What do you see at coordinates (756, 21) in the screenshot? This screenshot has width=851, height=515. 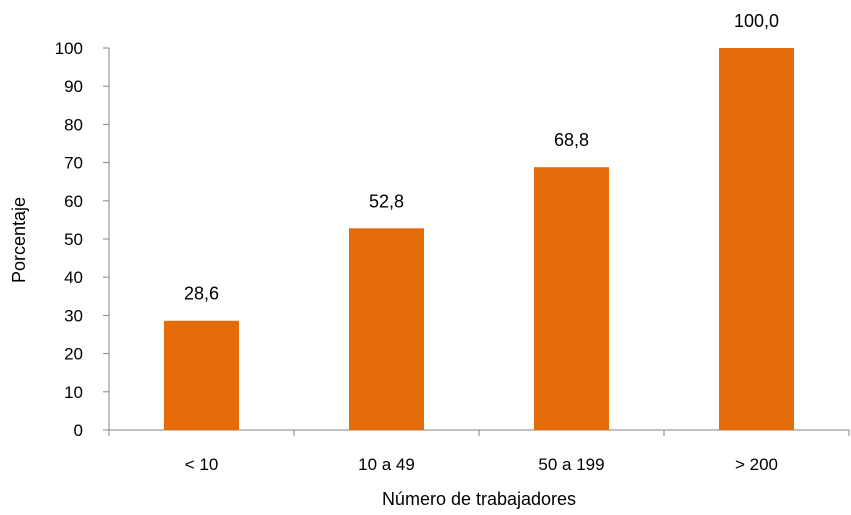 I see `data-label: 100,0` at bounding box center [756, 21].